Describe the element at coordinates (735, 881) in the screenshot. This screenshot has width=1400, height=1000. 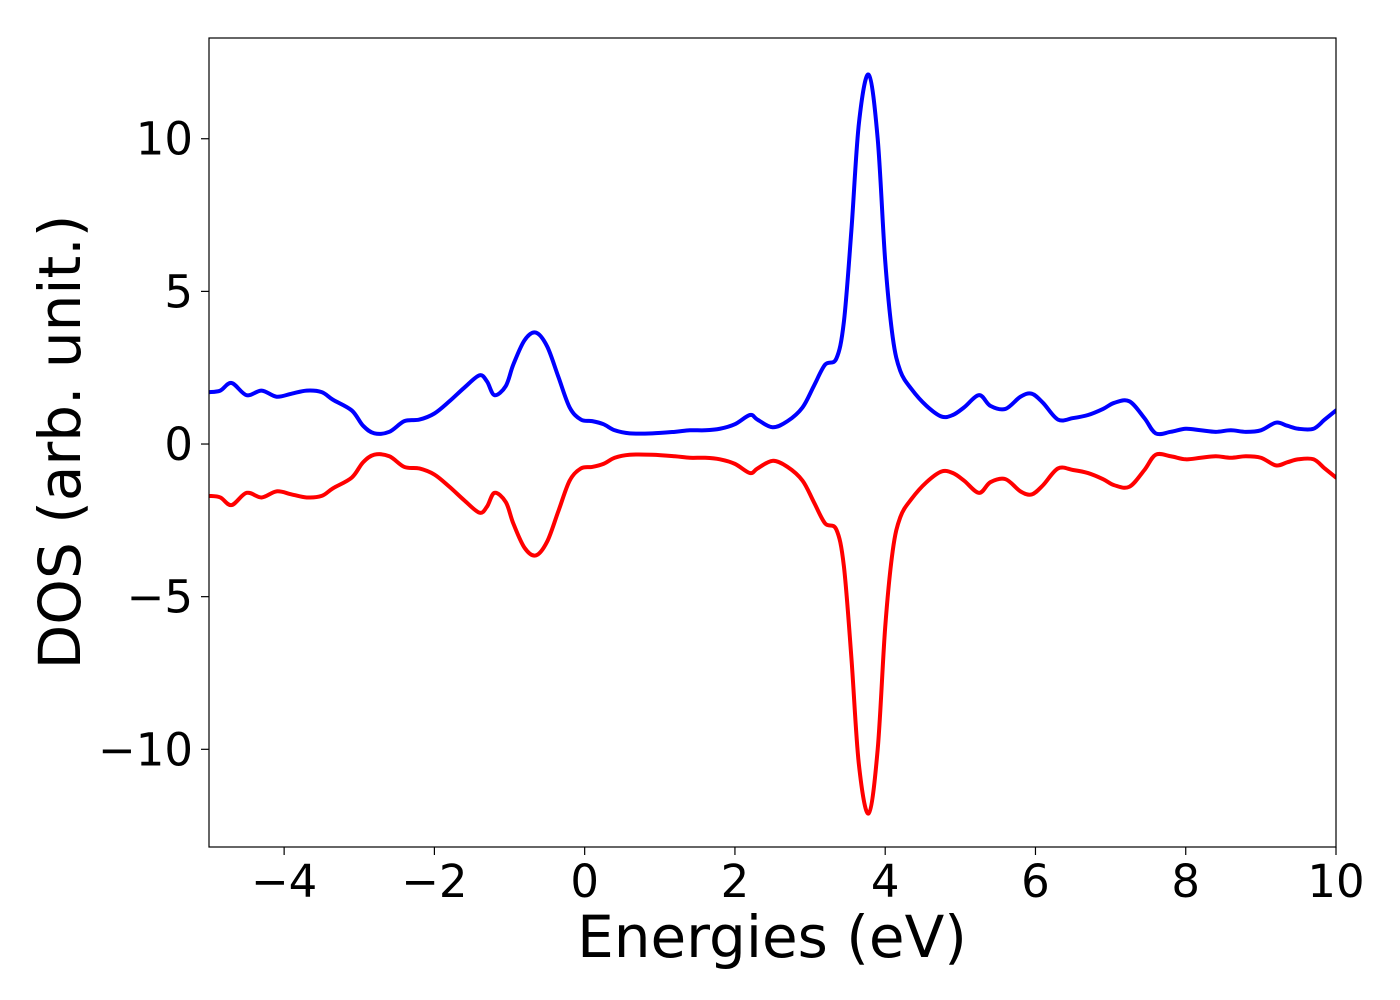
I see `x-tick-label: 2` at that location.